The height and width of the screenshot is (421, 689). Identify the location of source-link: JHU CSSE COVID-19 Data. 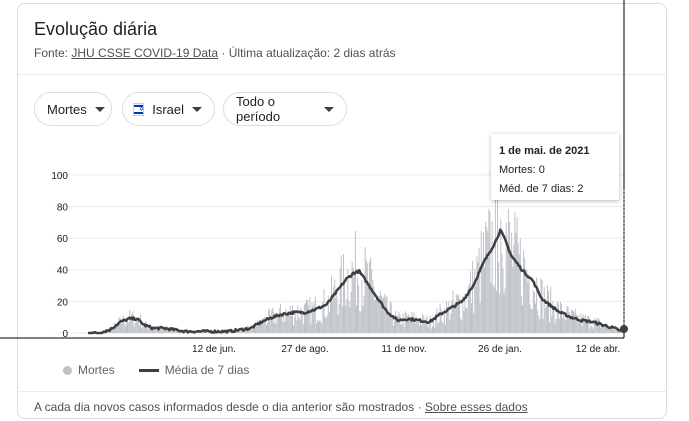
(145, 53).